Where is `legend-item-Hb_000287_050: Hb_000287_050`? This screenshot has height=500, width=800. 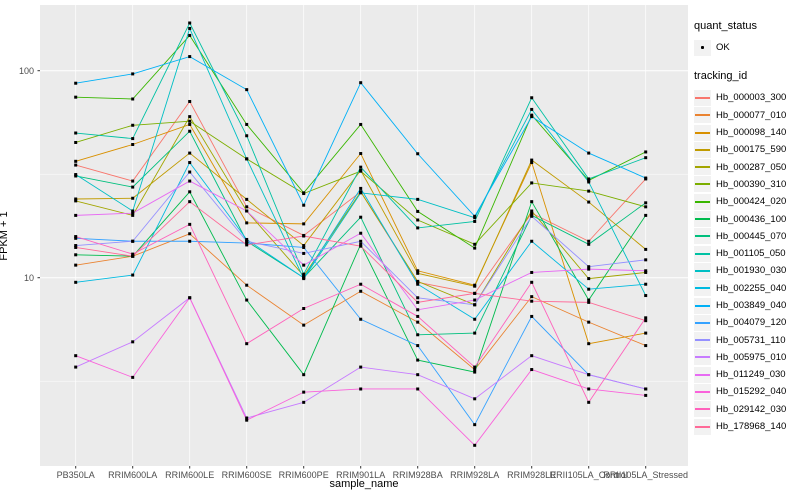 legend-item-Hb_000287_050: Hb_000287_050 is located at coordinates (747, 167).